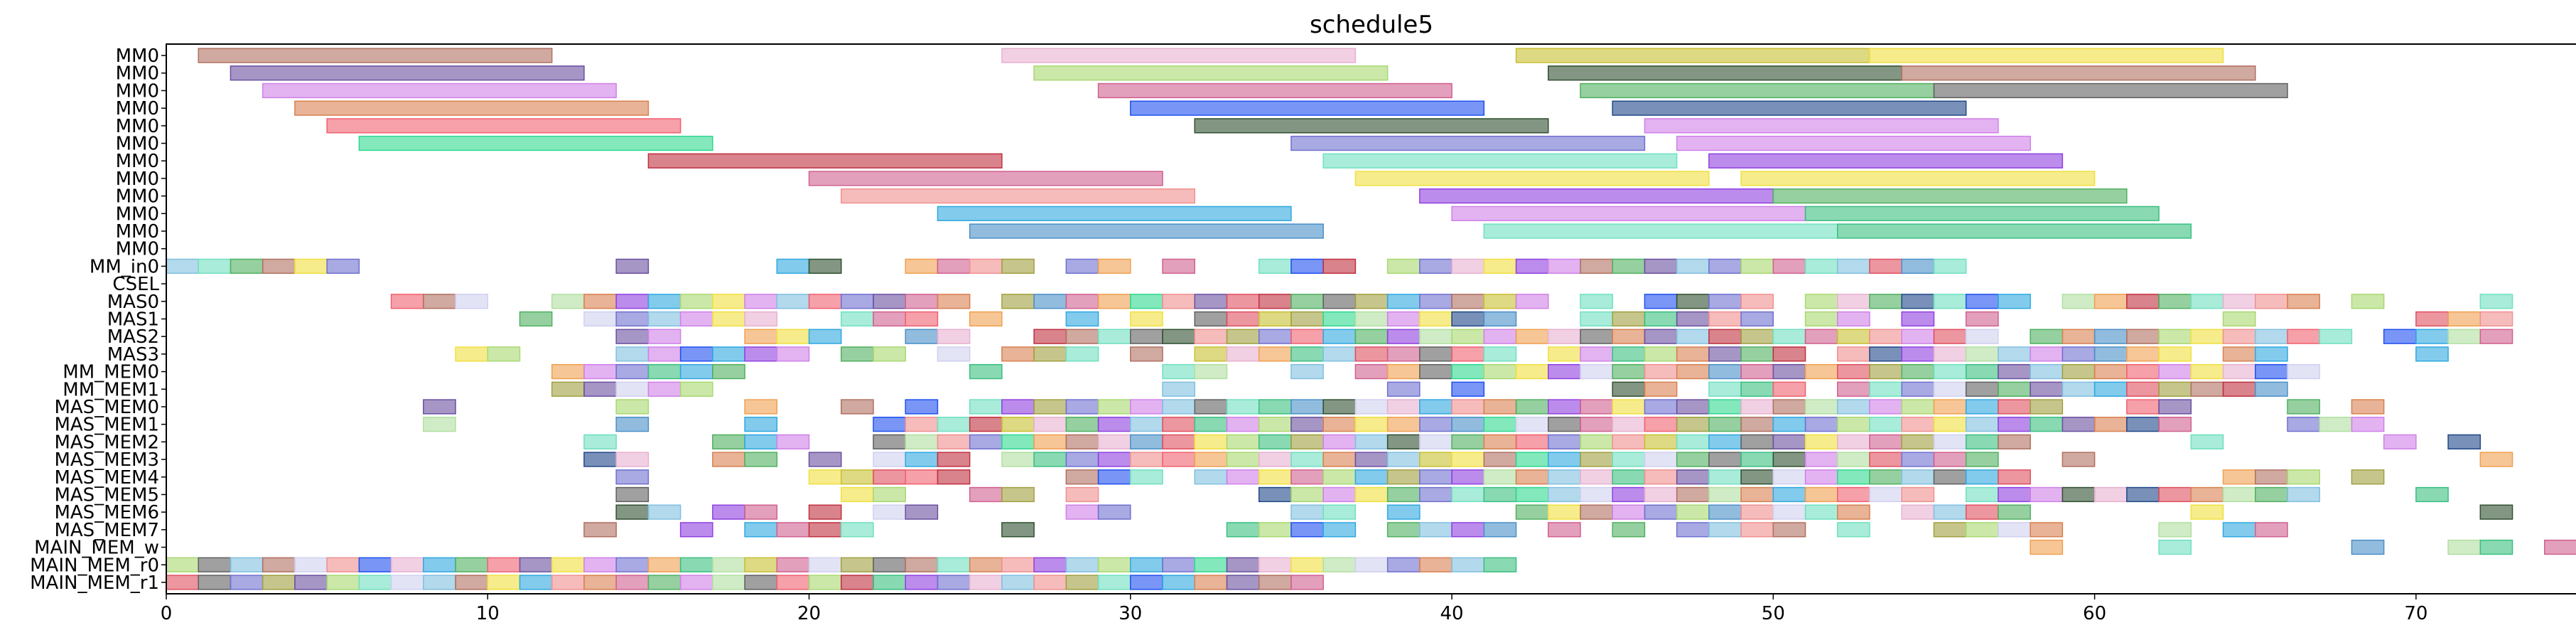  What do you see at coordinates (107, 425) in the screenshot?
I see `y-tick-label: MAS_MEM1` at bounding box center [107, 425].